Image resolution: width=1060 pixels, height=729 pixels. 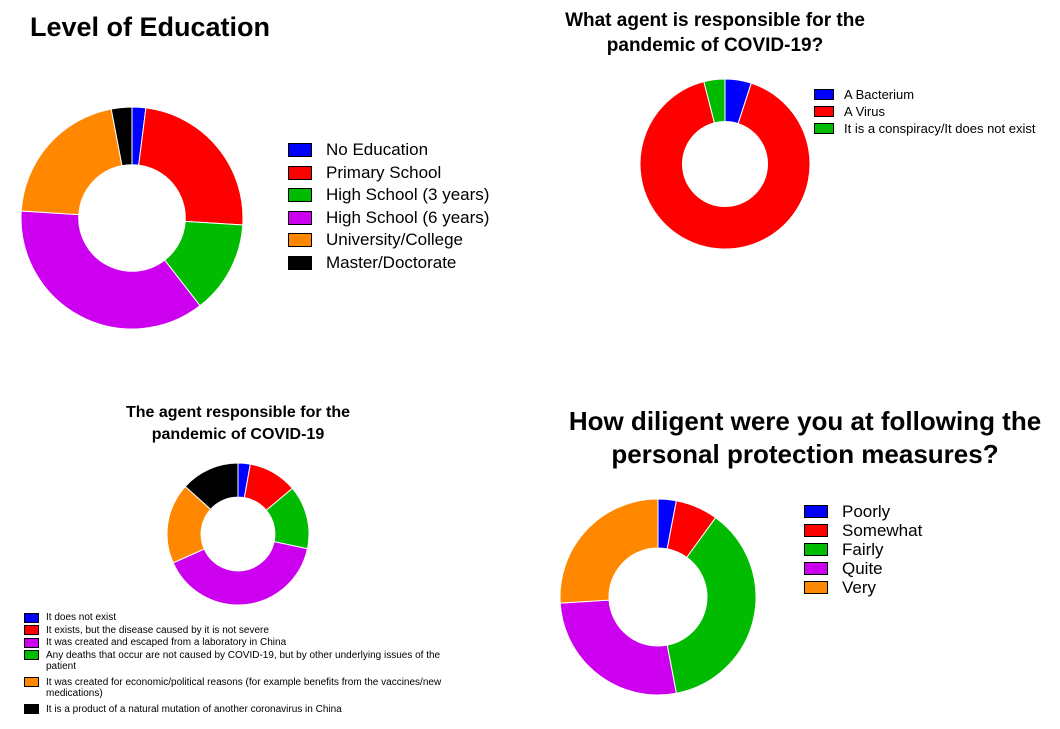 What do you see at coordinates (805, 421) in the screenshot?
I see `chart-title-line: How diligent were you at following the` at bounding box center [805, 421].